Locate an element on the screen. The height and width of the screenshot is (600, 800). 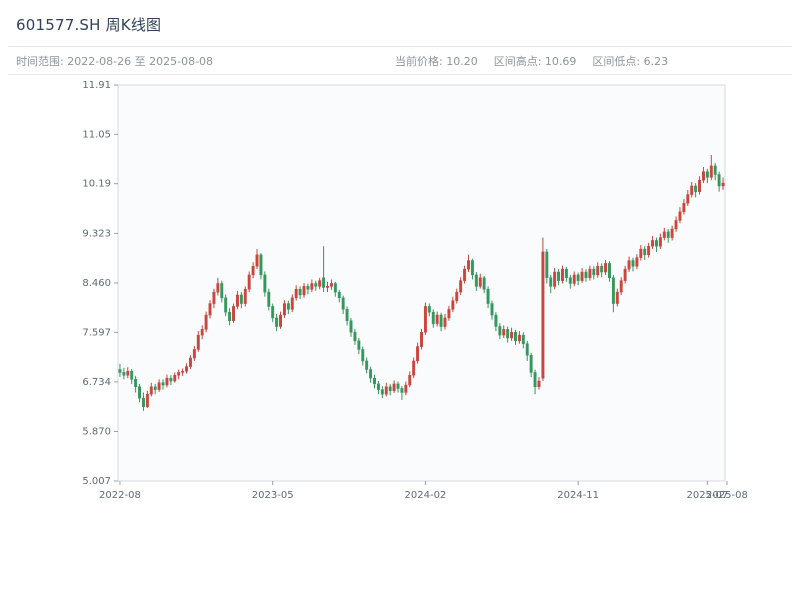
svg-text: 6.734 is located at coordinates (96, 382).